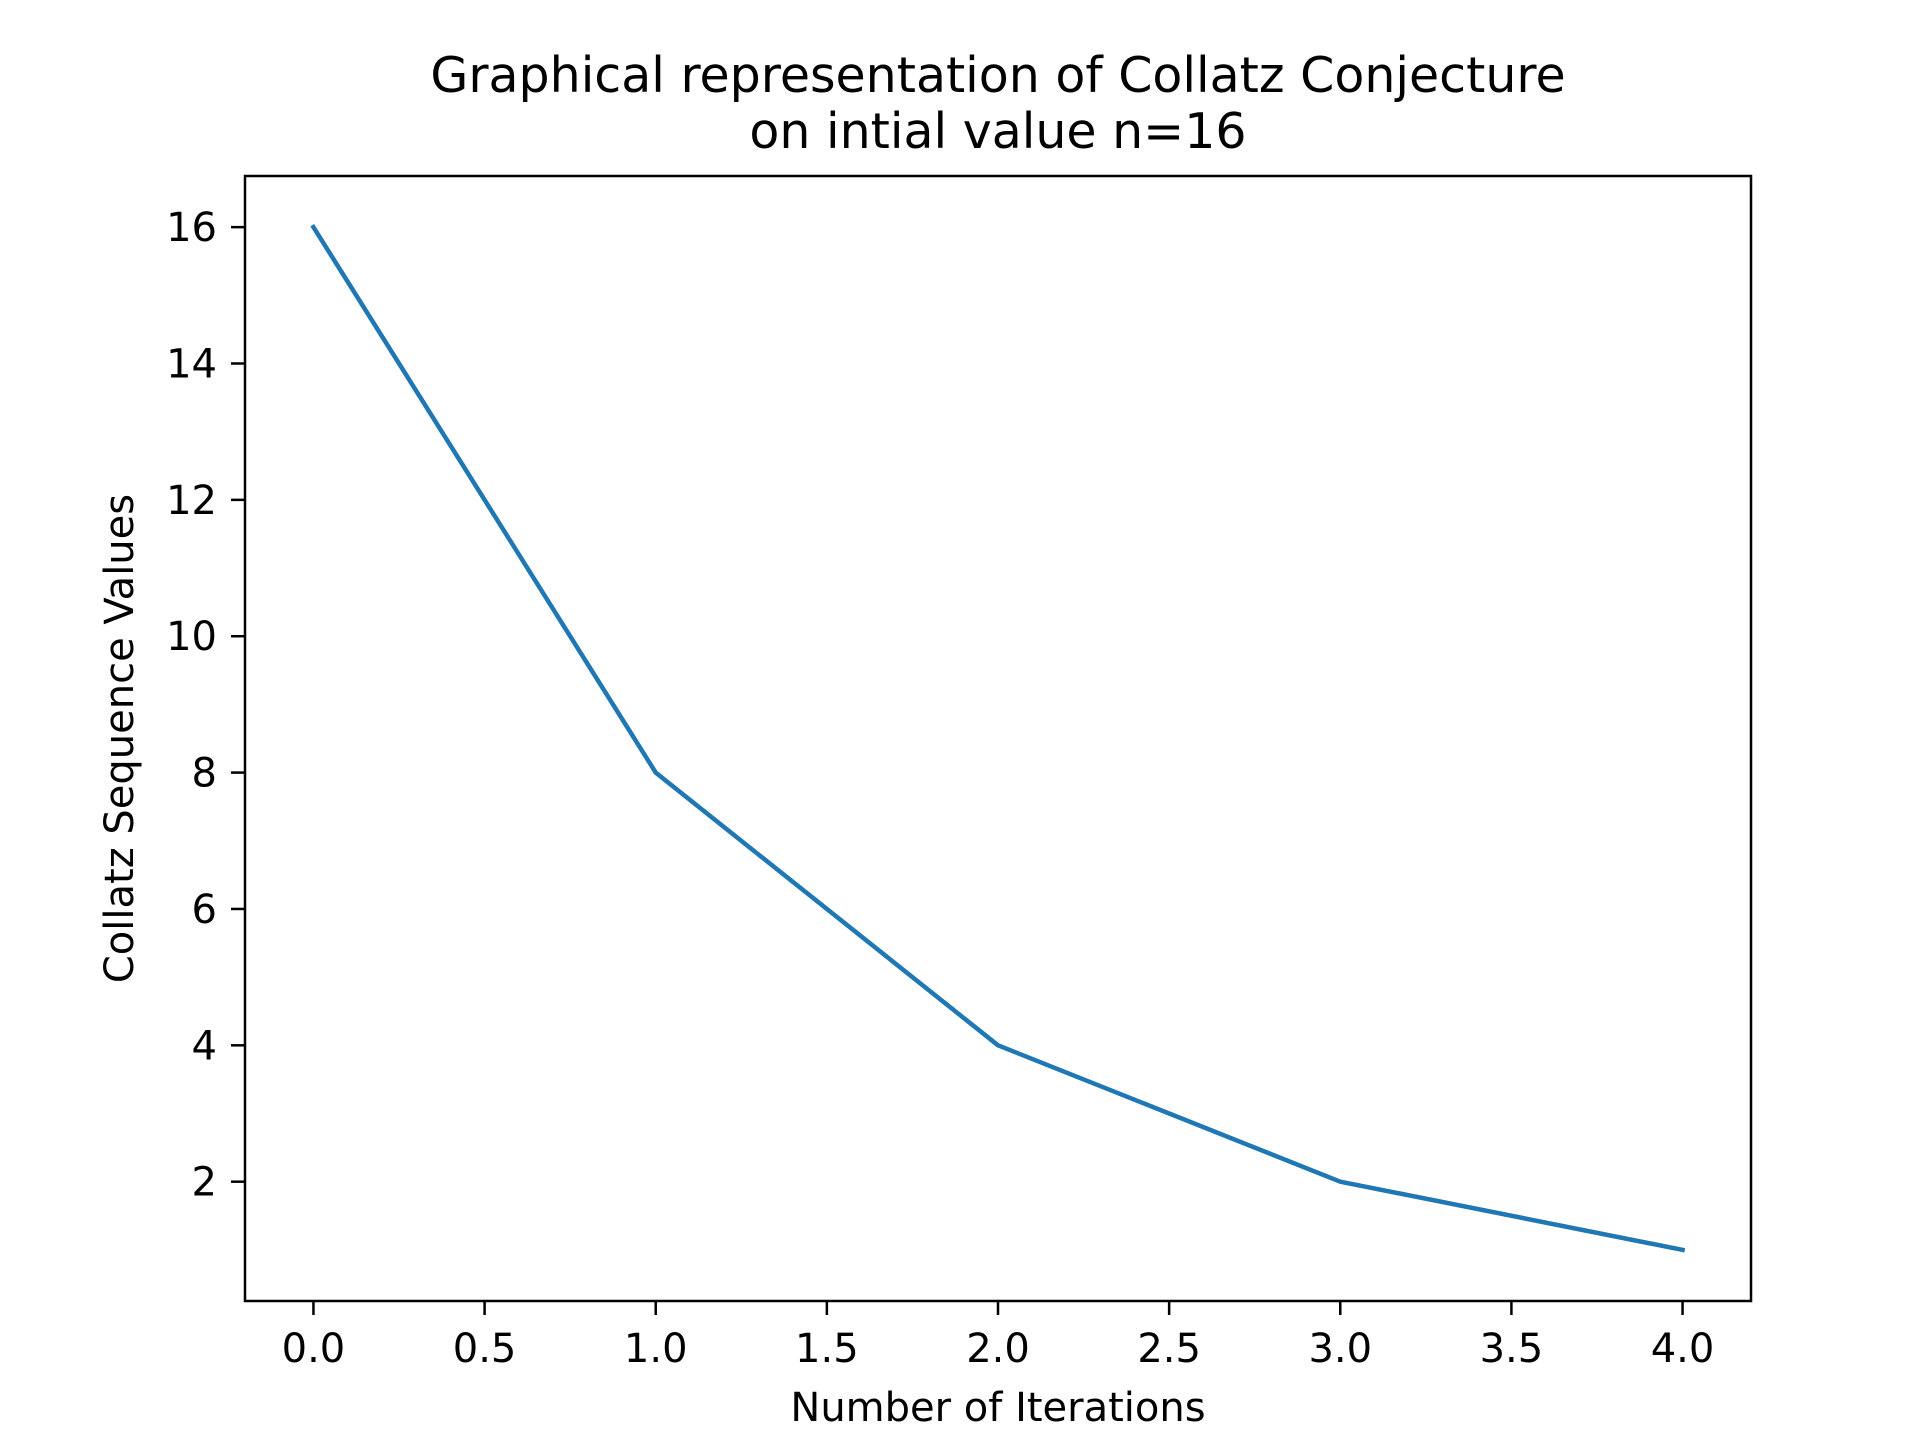  I want to click on x-tick-label: 0.0, so click(314, 1349).